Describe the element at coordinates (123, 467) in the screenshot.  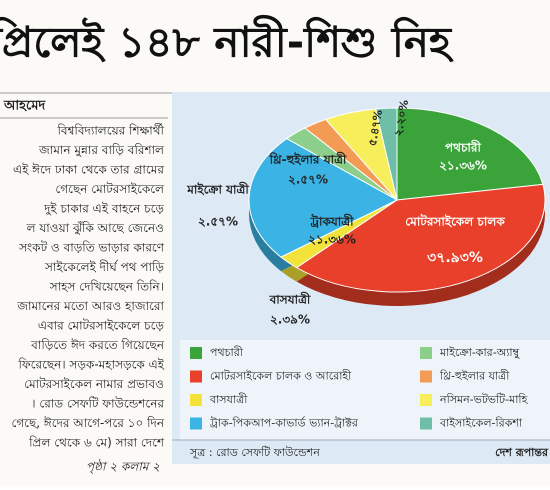
I see `continued: পৃষ্ঠা ২ কলাম ২` at that location.